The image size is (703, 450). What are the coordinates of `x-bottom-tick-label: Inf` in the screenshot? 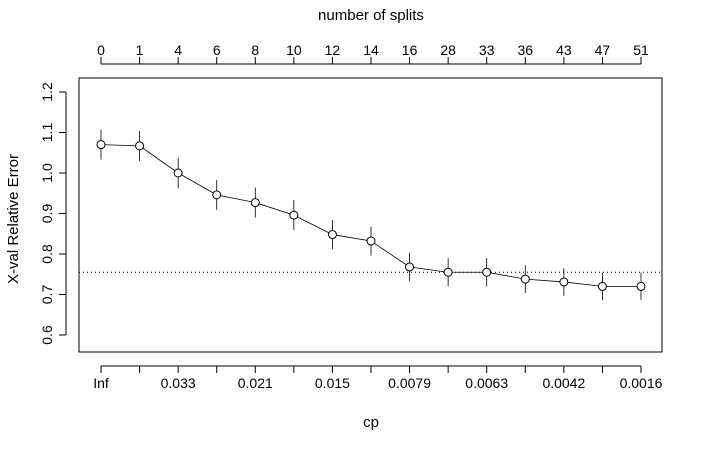 It's located at (101, 383).